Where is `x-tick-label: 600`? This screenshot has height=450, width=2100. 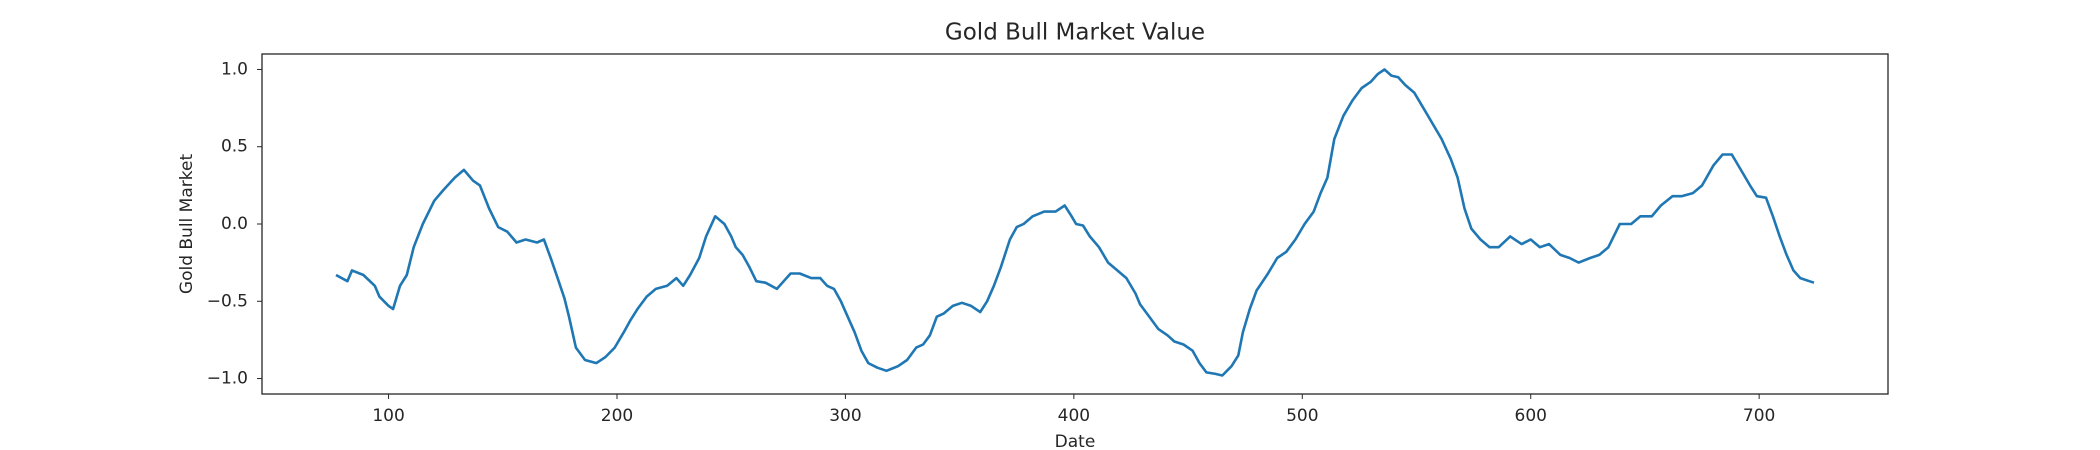
x-tick-label: 600 is located at coordinates (1531, 416).